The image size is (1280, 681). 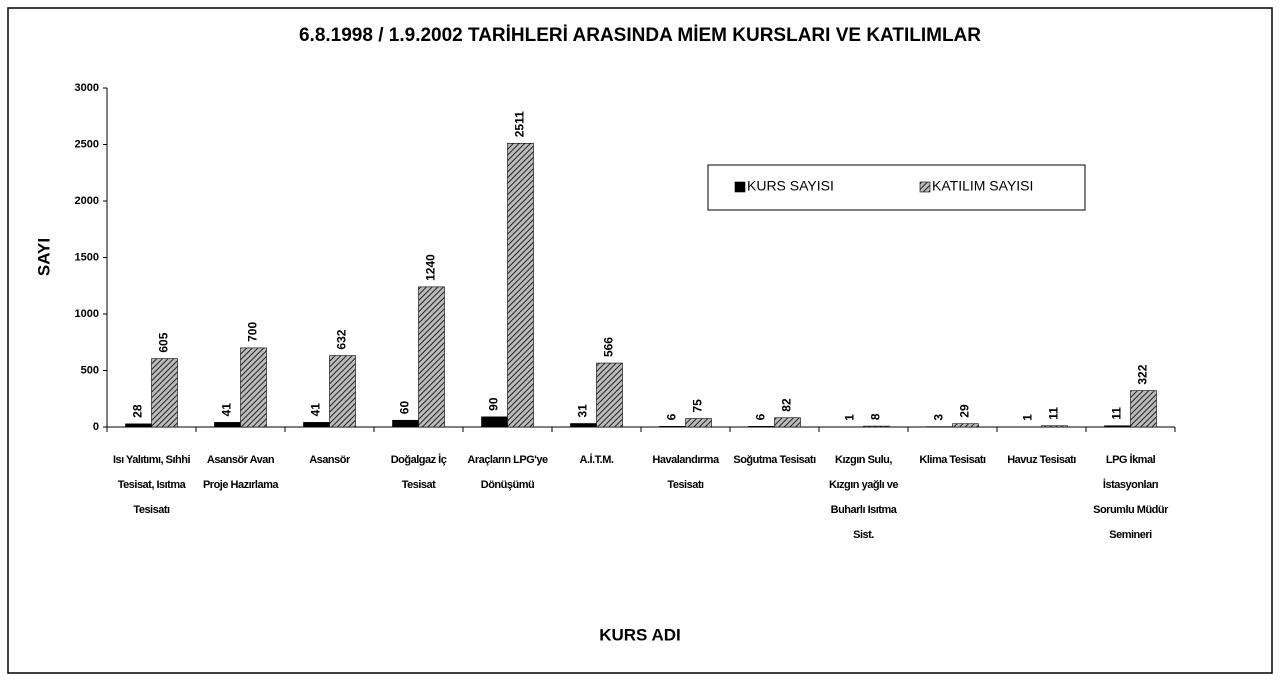 I want to click on y-tick-label: 2000, so click(x=87, y=201).